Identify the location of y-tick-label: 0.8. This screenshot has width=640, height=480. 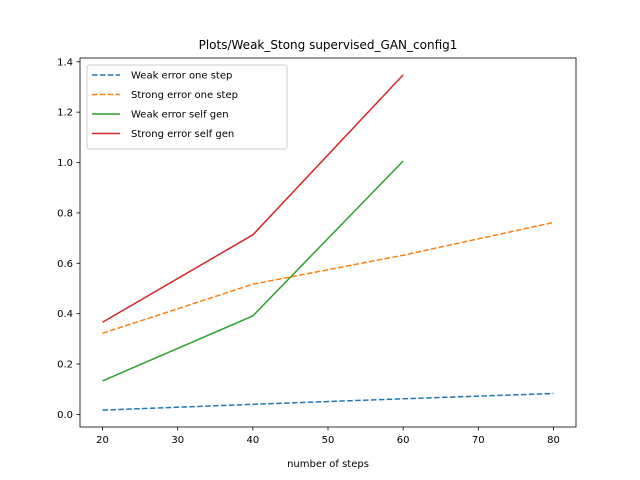
(65, 213).